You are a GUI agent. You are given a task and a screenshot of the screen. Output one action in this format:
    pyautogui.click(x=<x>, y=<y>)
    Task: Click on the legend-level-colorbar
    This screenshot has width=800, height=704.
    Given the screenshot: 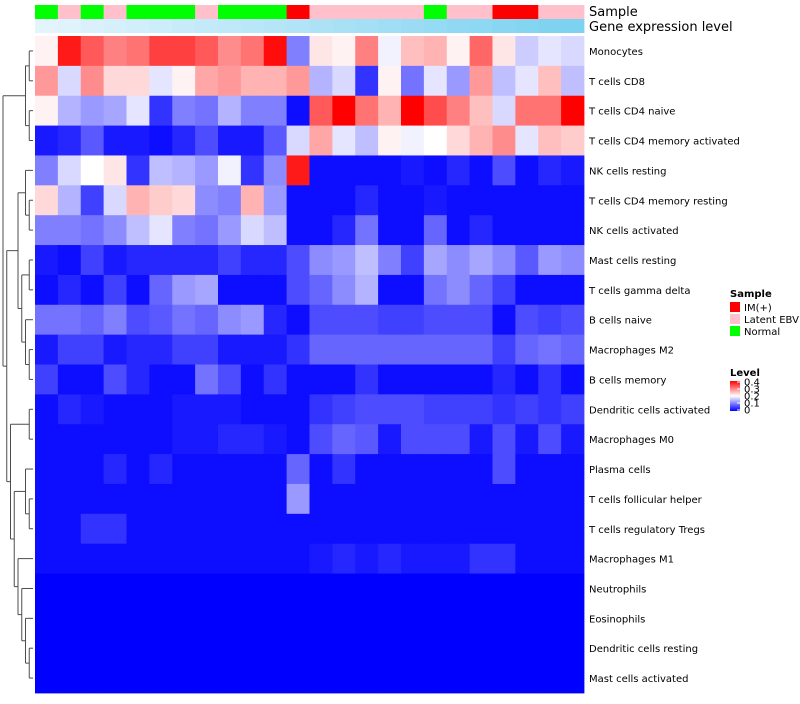 What is the action you would take?
    pyautogui.click(x=735, y=396)
    